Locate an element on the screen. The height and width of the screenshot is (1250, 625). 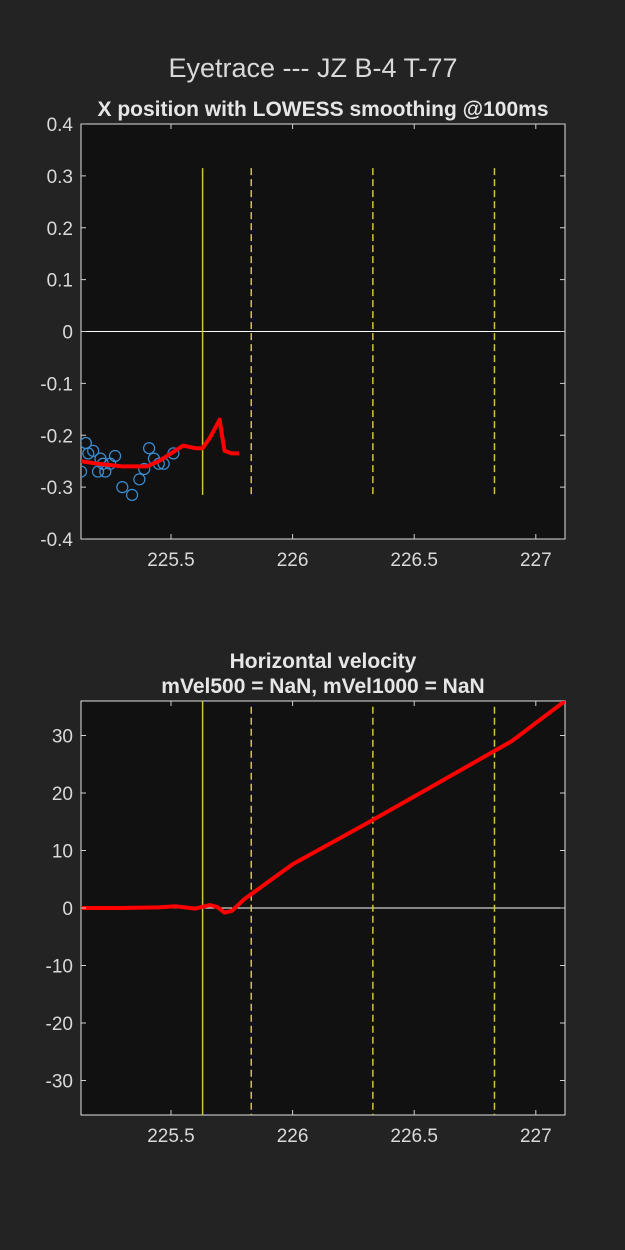
velocity-ytick-label: 30 is located at coordinates (62, 737).